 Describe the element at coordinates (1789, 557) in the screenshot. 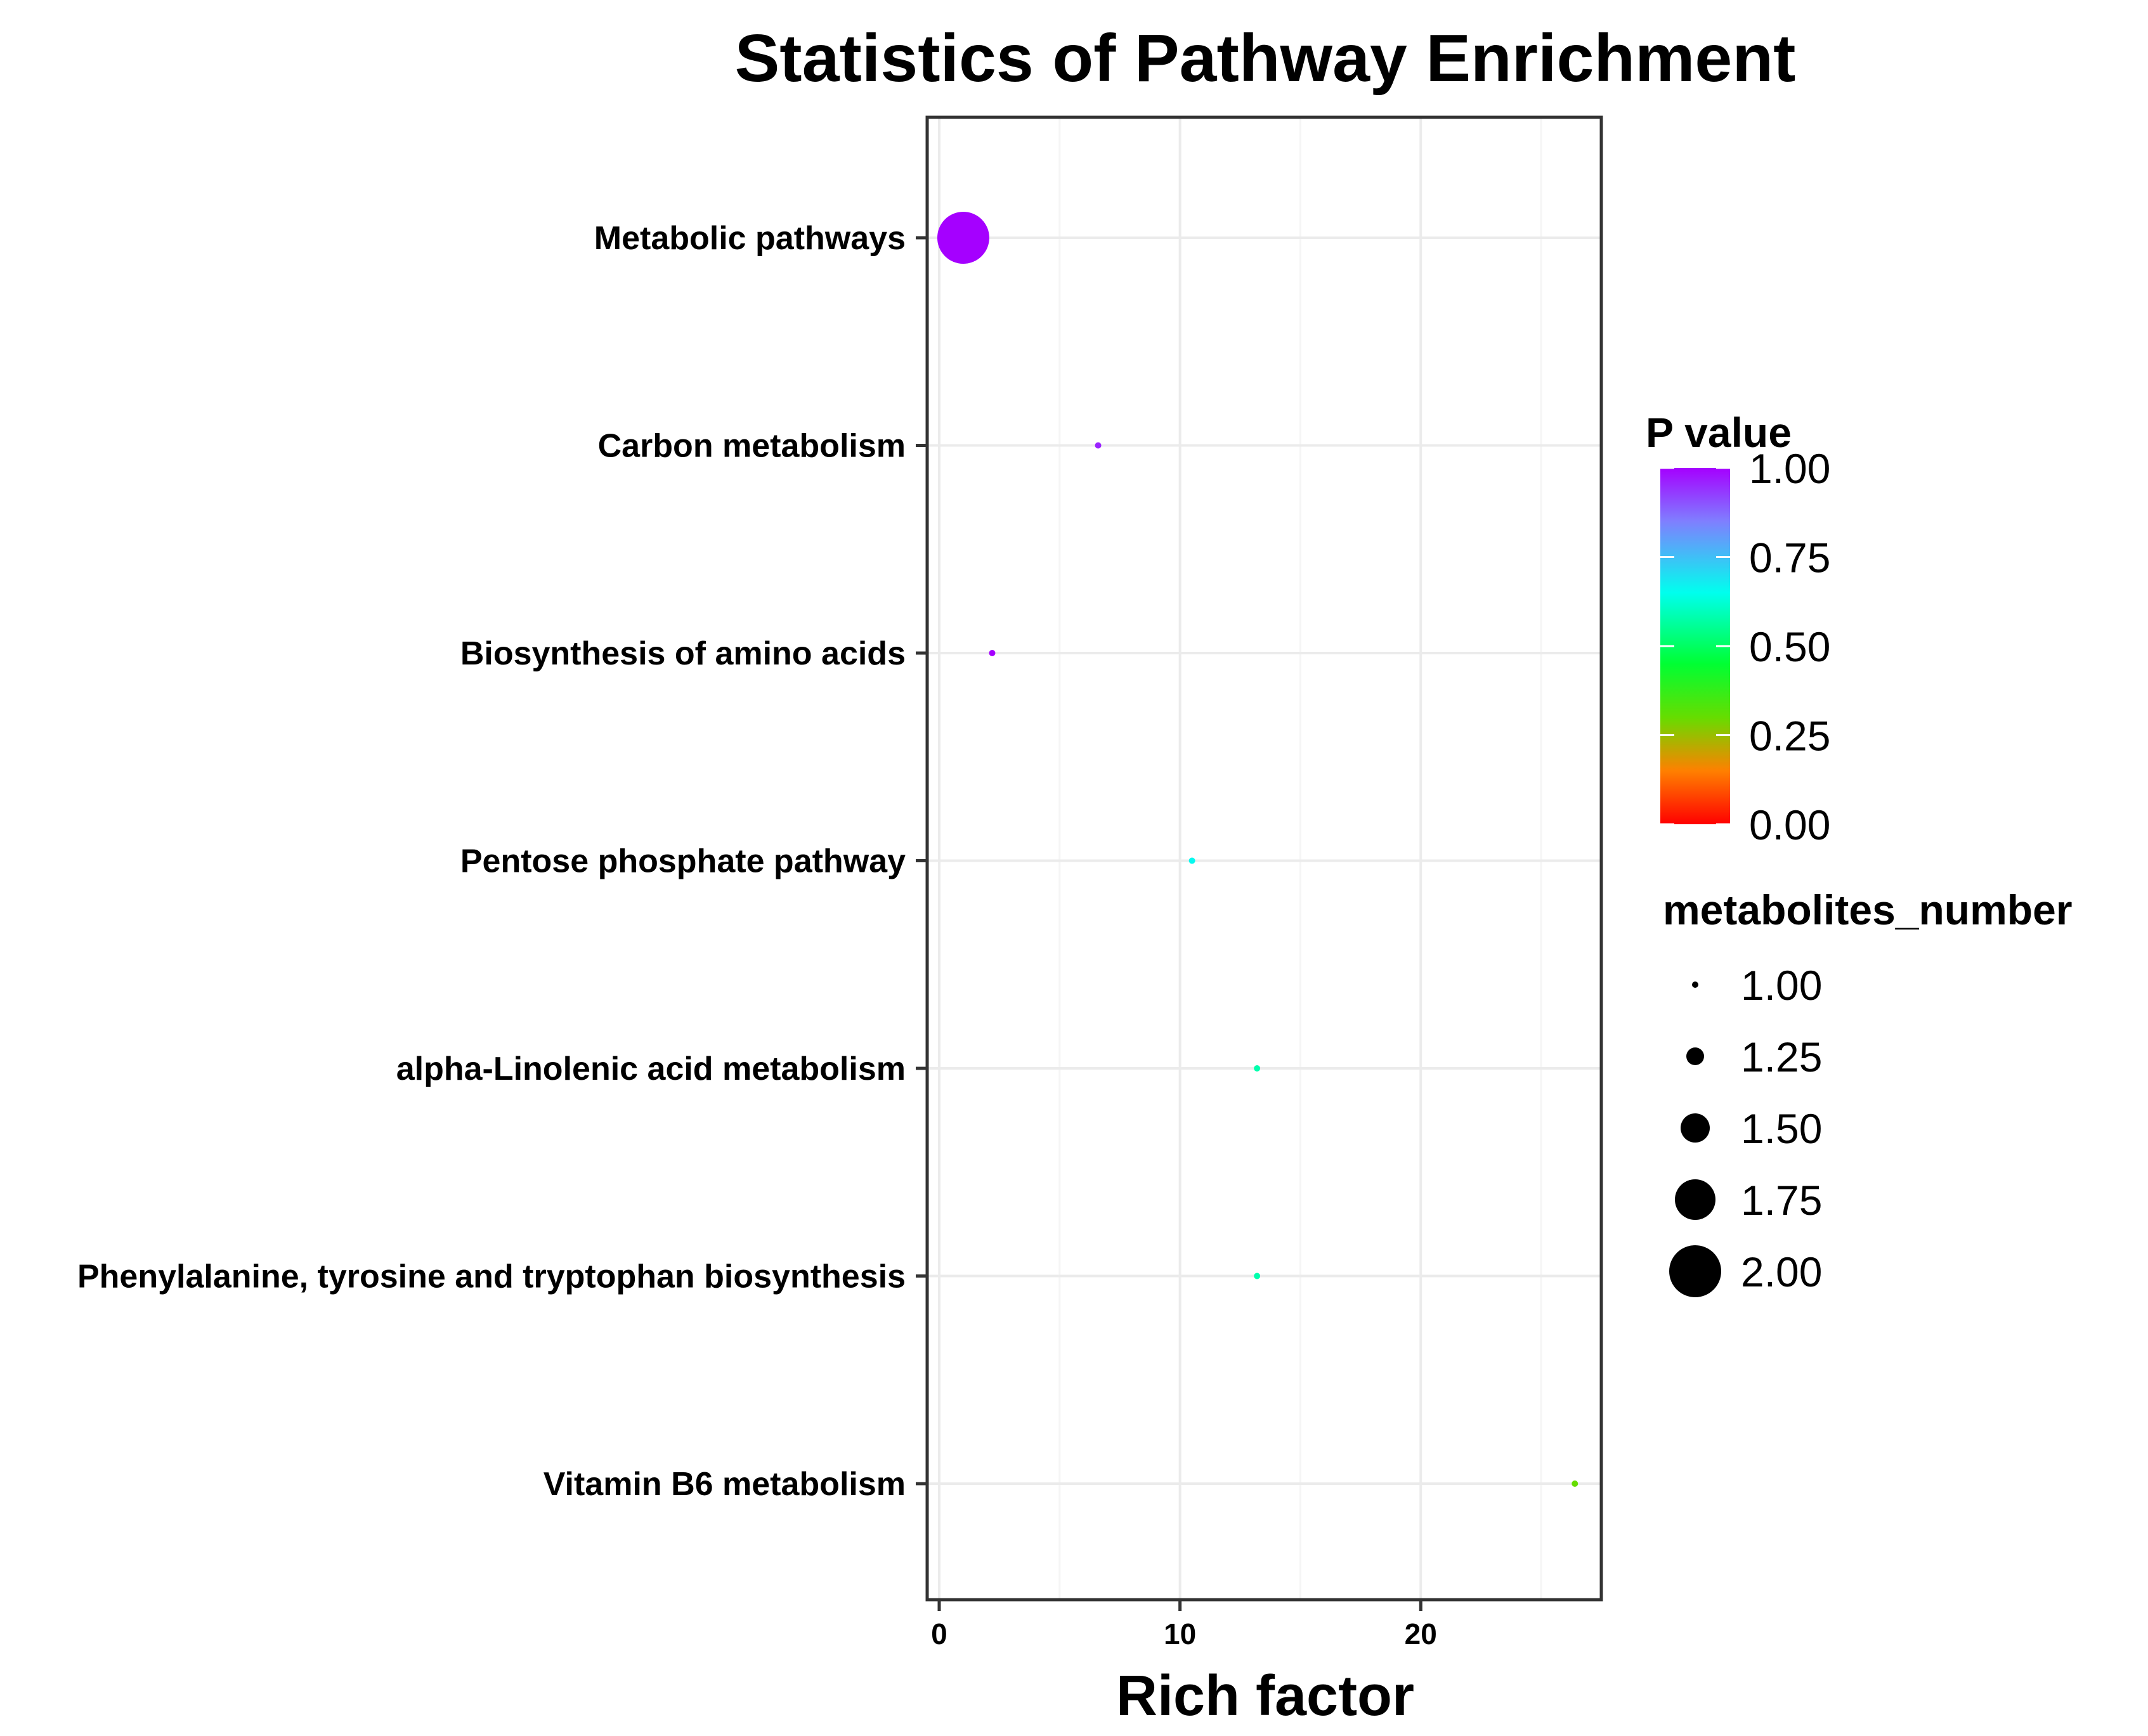

I see `legend-color-label: 0.75` at that location.